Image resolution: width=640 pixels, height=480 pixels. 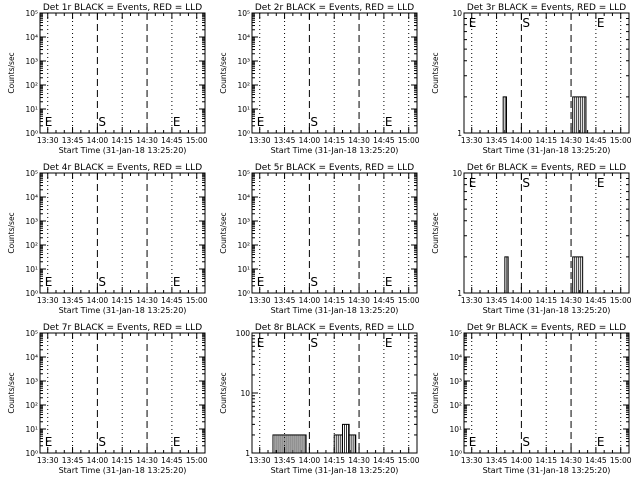 I want to click on chart-title: Det 8r BLACK = Events, RED = LLD, so click(x=334, y=328).